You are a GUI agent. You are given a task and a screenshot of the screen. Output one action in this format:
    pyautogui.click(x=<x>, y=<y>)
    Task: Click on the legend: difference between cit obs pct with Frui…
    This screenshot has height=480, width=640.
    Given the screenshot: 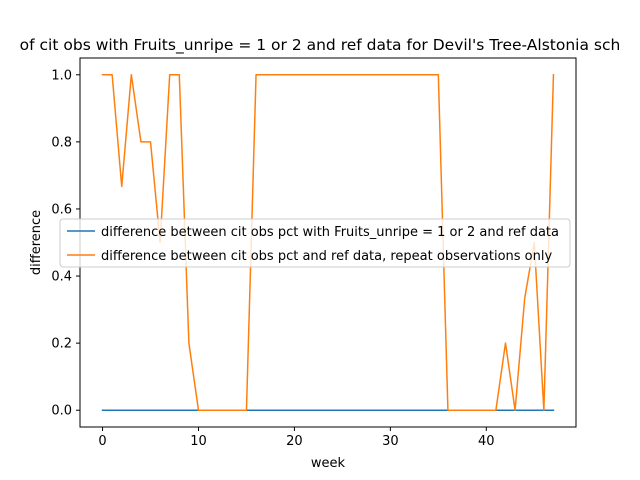 What is the action you would take?
    pyautogui.click(x=315, y=243)
    